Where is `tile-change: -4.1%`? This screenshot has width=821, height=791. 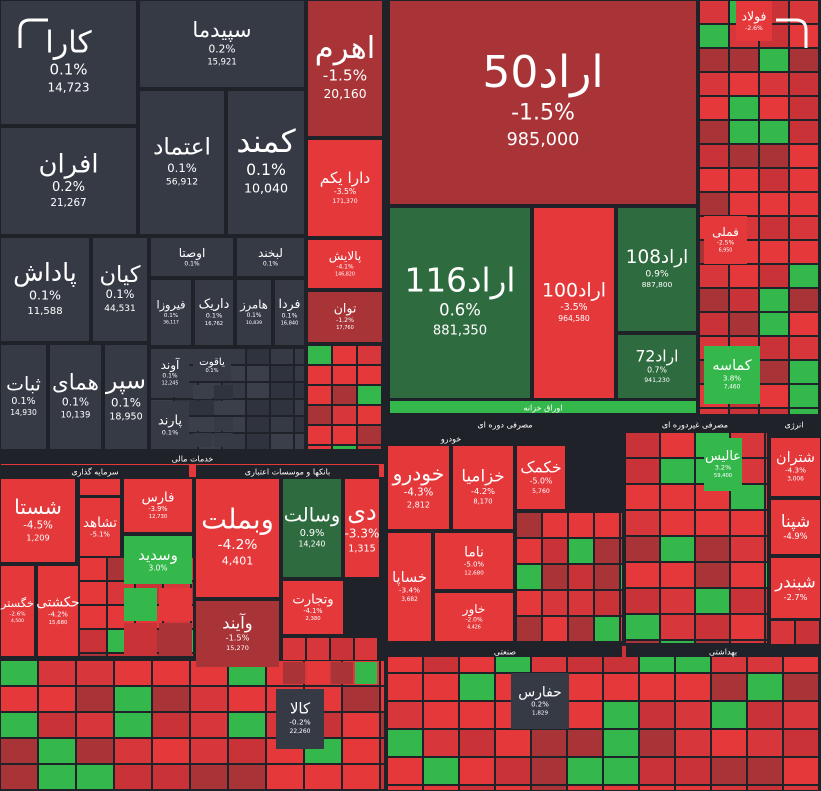
tile-change: -4.1% is located at coordinates (345, 267).